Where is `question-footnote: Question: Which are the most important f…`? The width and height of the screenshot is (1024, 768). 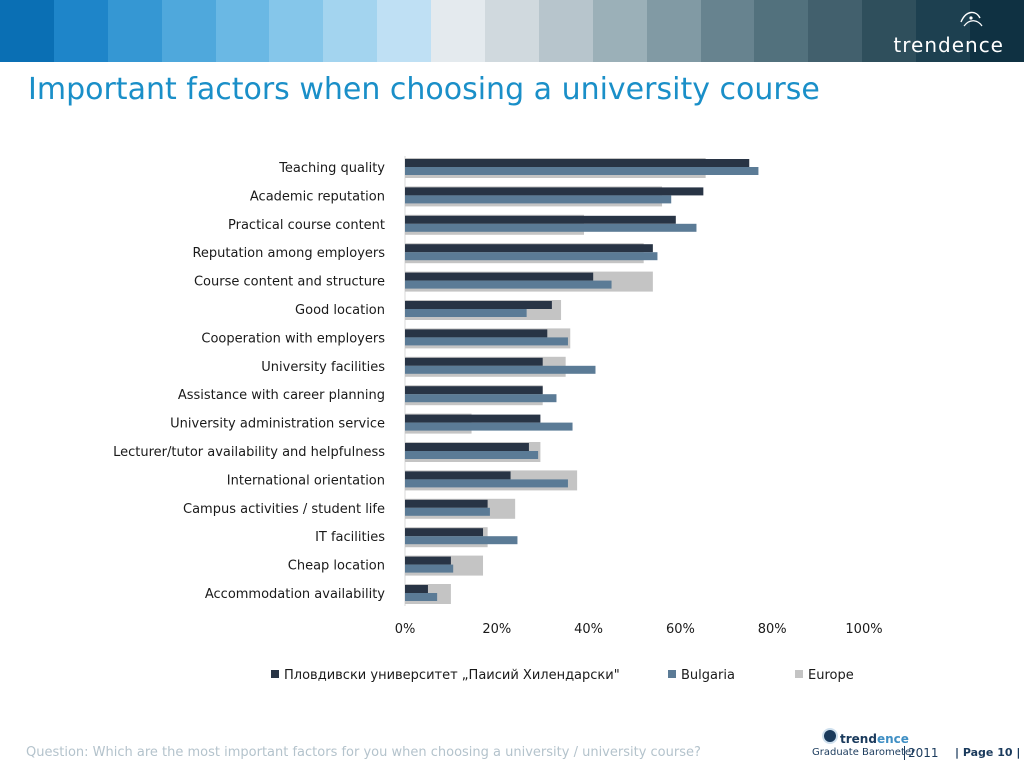 question-footnote: Question: Which are the most important f… is located at coordinates (363, 752).